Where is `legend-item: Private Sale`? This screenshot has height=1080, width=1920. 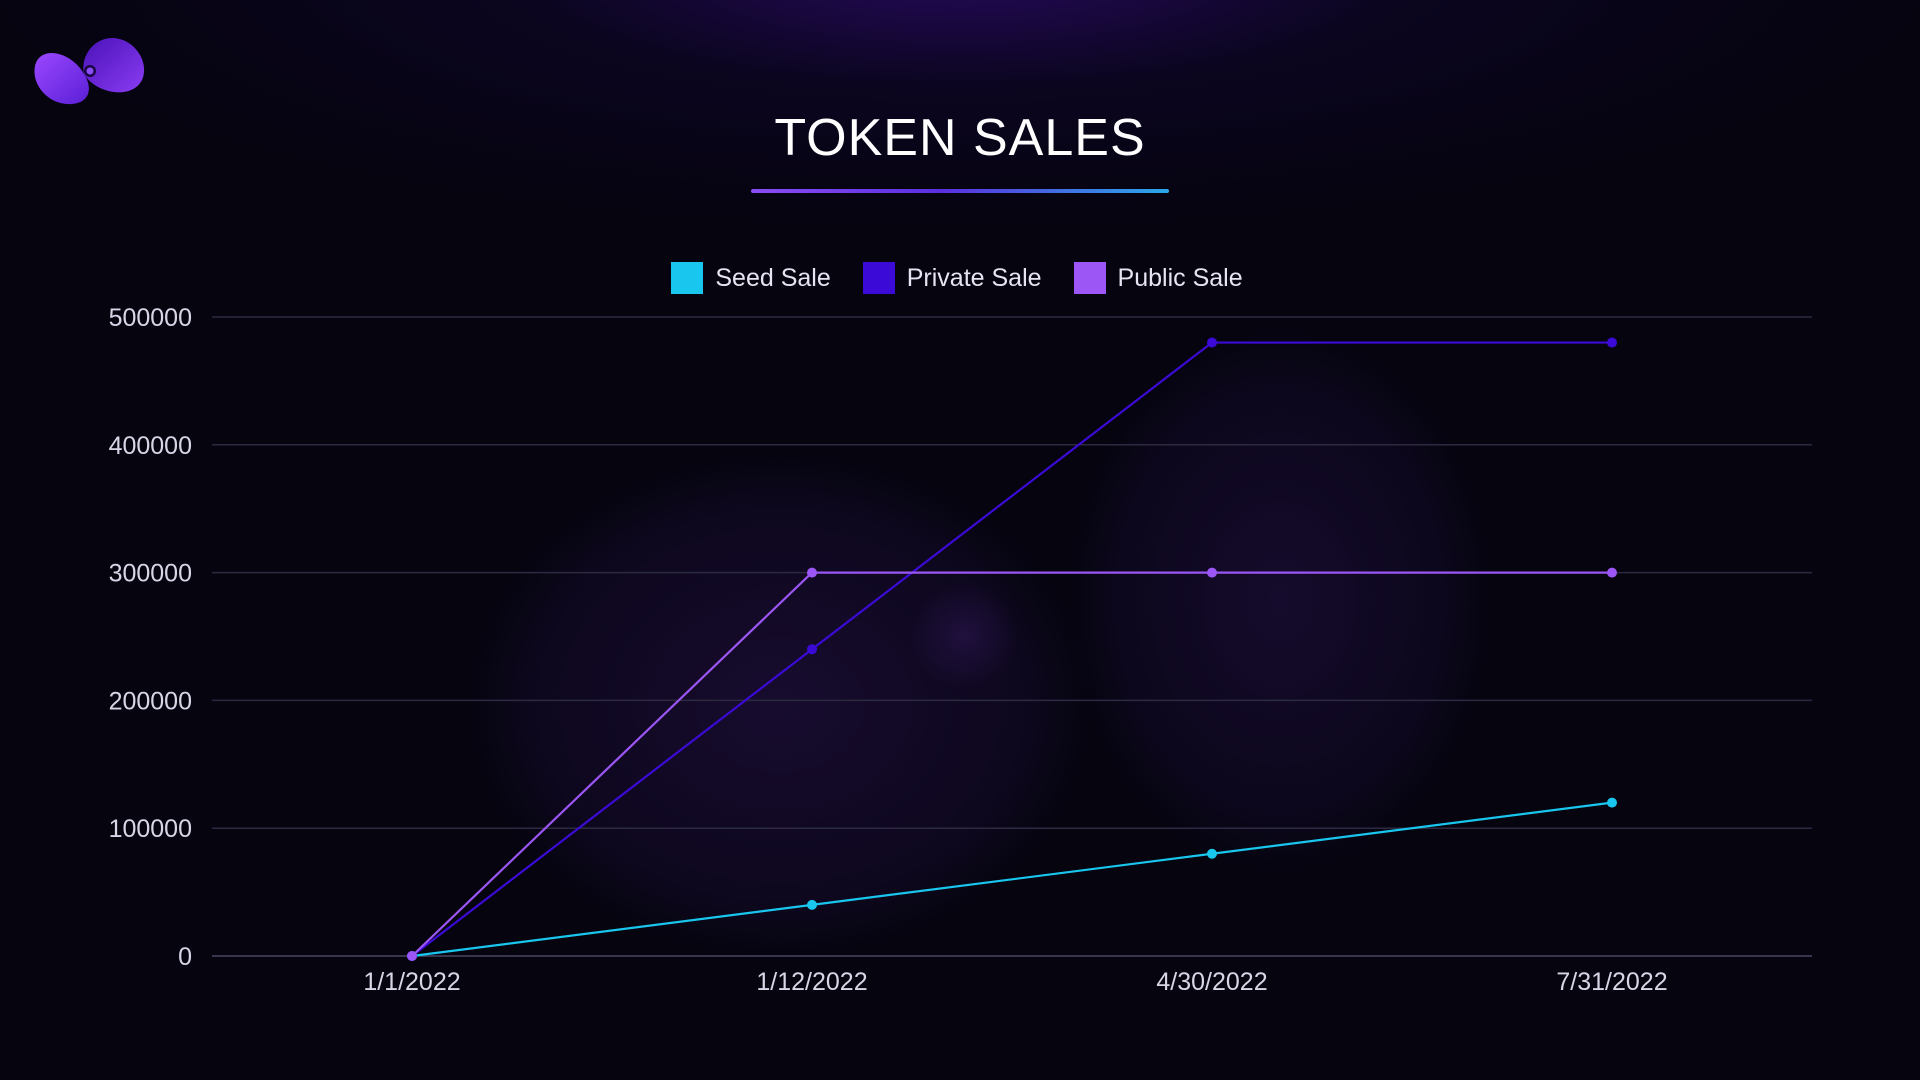
legend-item: Private Sale is located at coordinates (952, 278).